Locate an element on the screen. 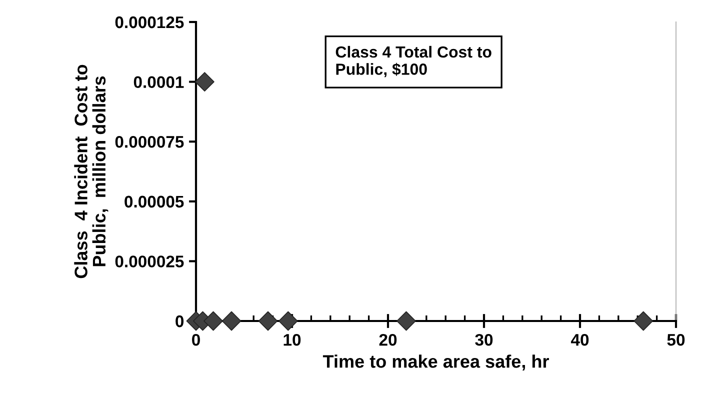  y-tick-label: 0.00005 is located at coordinates (154, 202).